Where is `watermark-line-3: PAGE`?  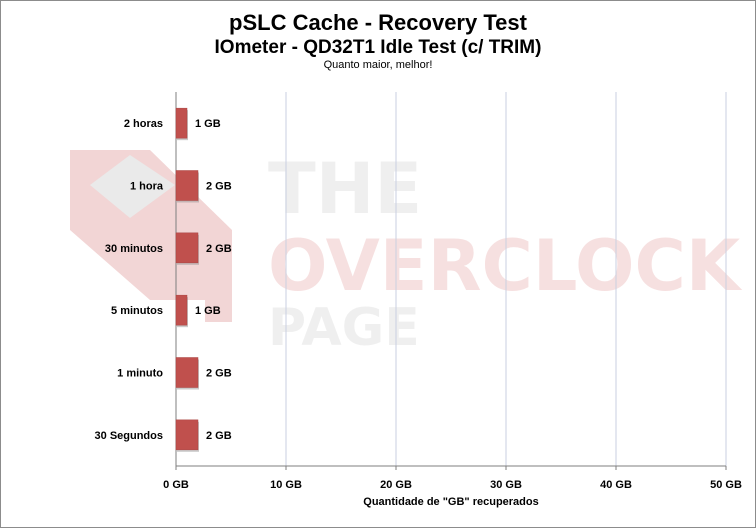
watermark-line-3: PAGE is located at coordinates (344, 328).